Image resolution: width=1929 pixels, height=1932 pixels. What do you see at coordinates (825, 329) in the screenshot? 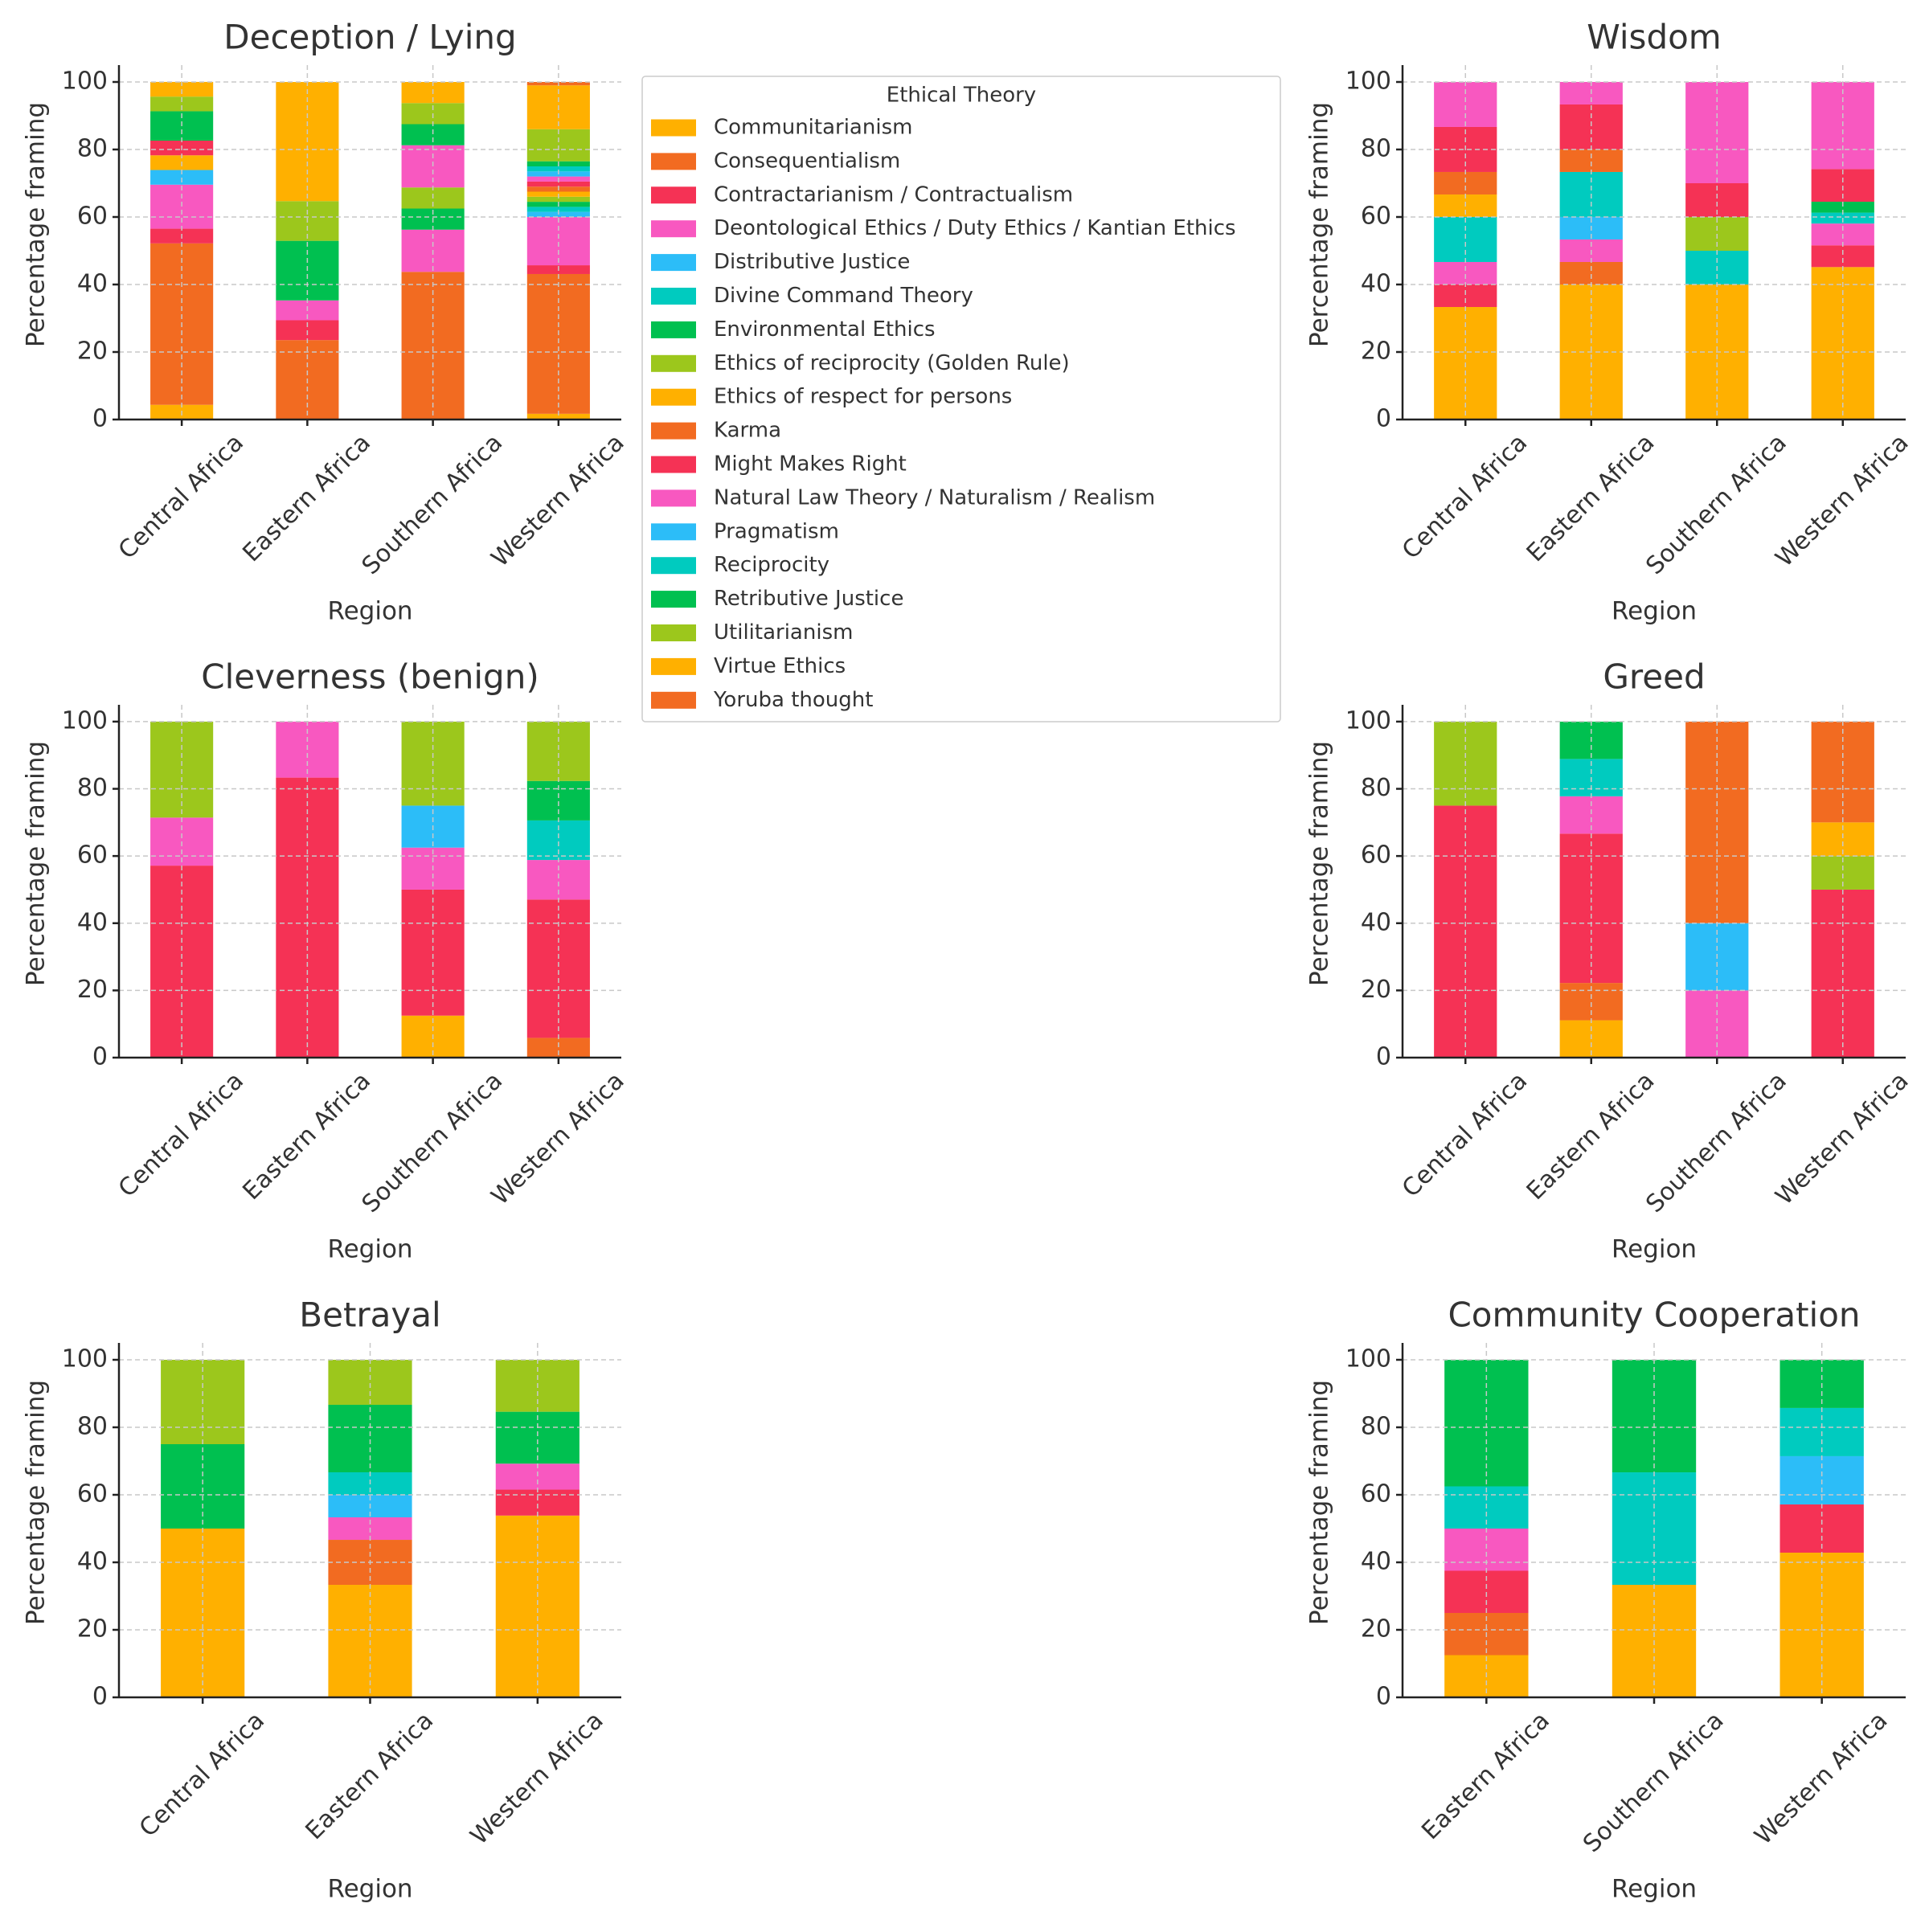
I see `legend-label: Environmental Ethics` at bounding box center [825, 329].